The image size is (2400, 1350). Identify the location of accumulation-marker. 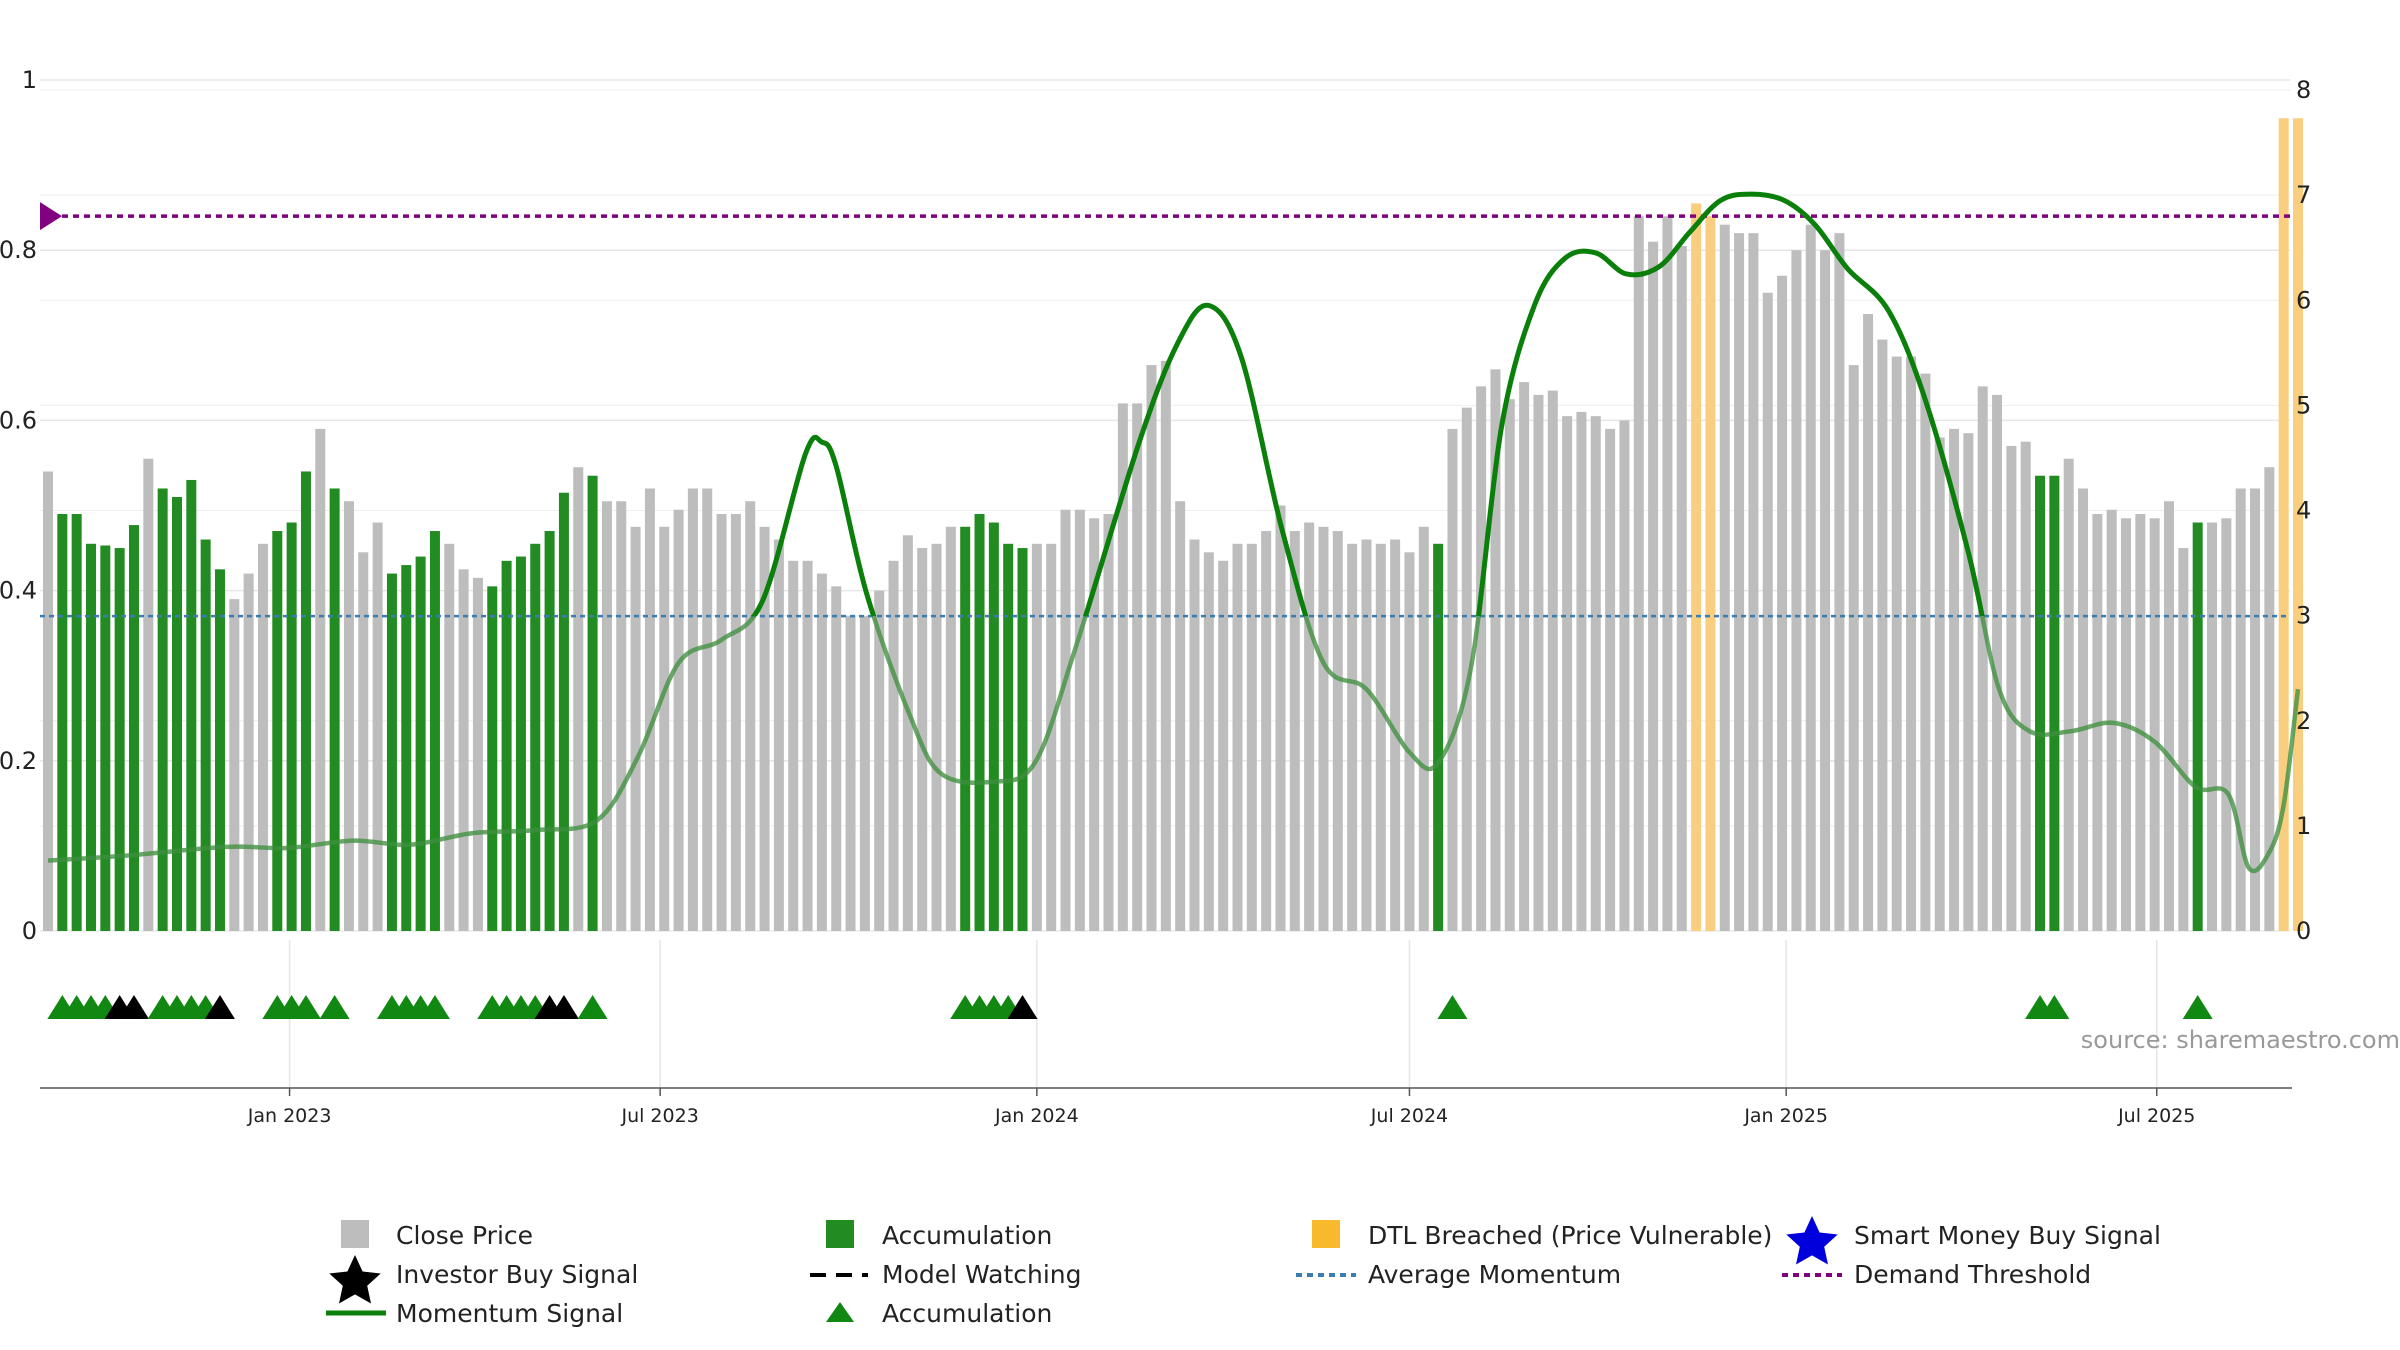
(2054, 1007).